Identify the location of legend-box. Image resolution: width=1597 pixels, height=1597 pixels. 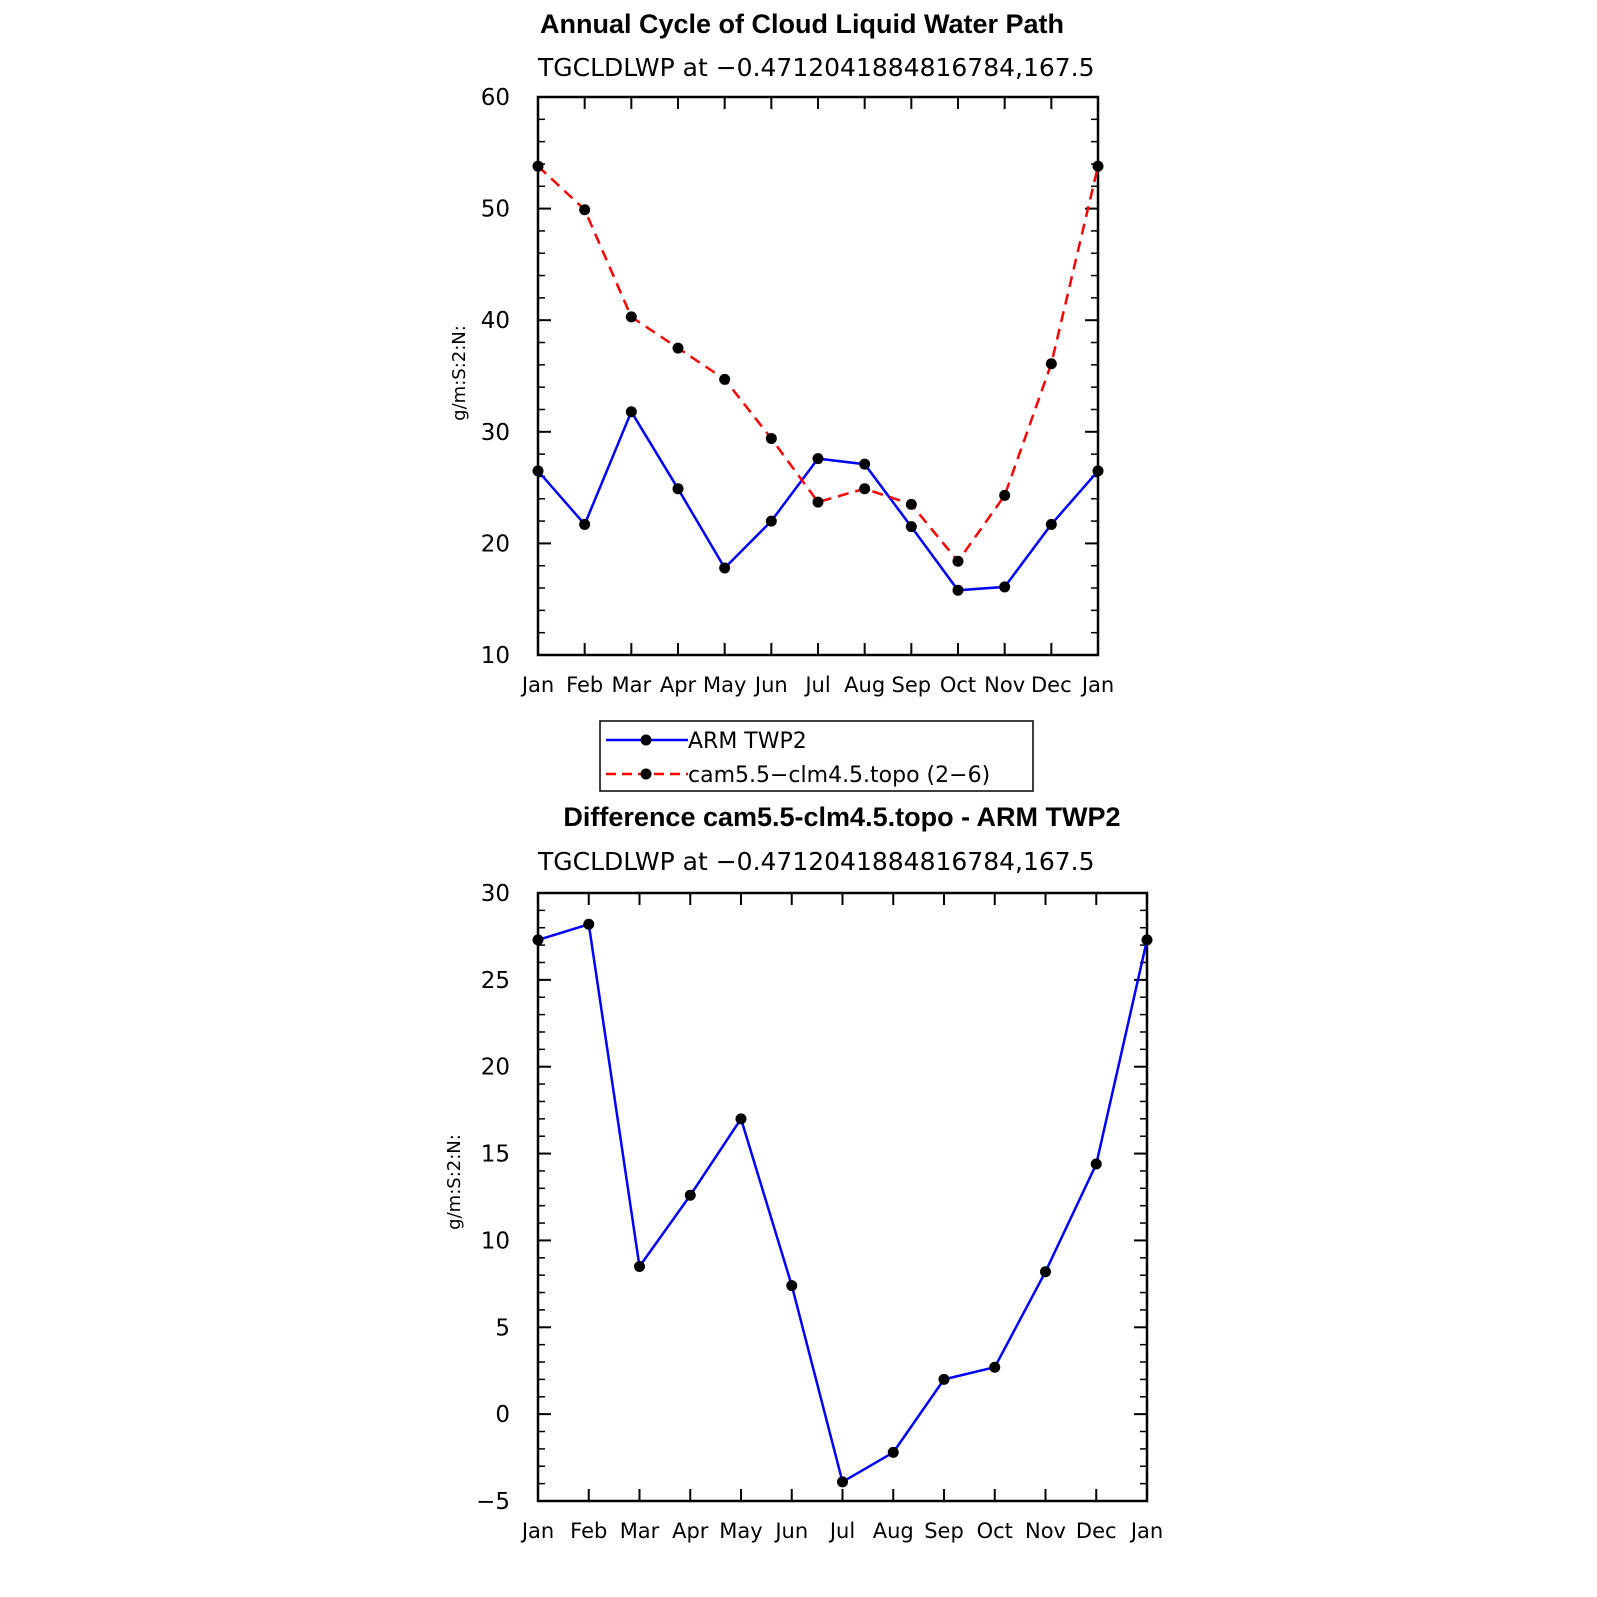
(816, 756).